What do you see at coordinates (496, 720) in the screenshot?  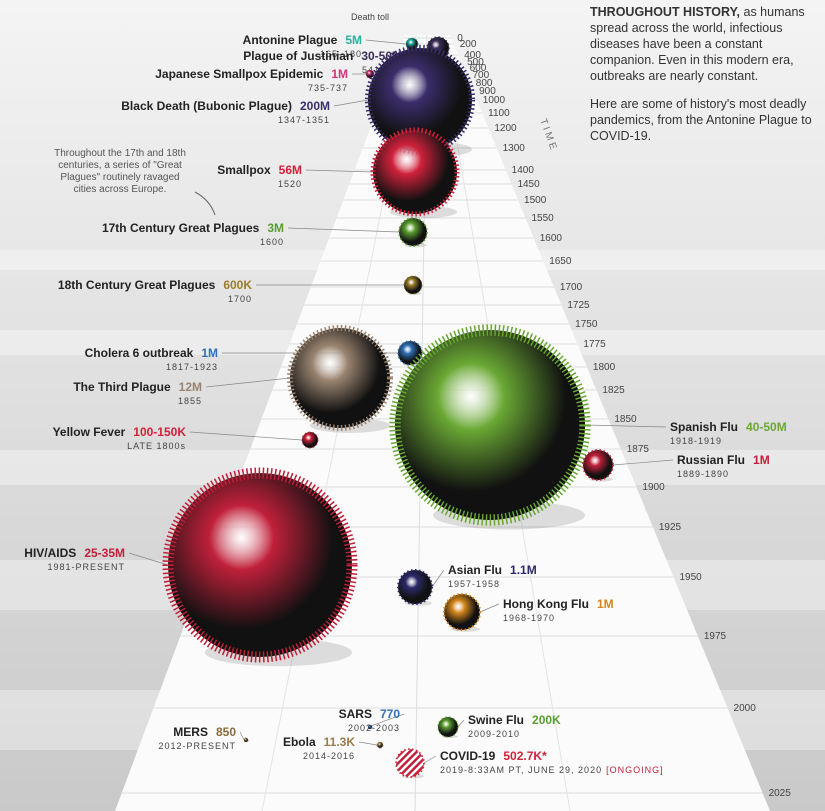 I see `pandemic-name: Swine Flu` at bounding box center [496, 720].